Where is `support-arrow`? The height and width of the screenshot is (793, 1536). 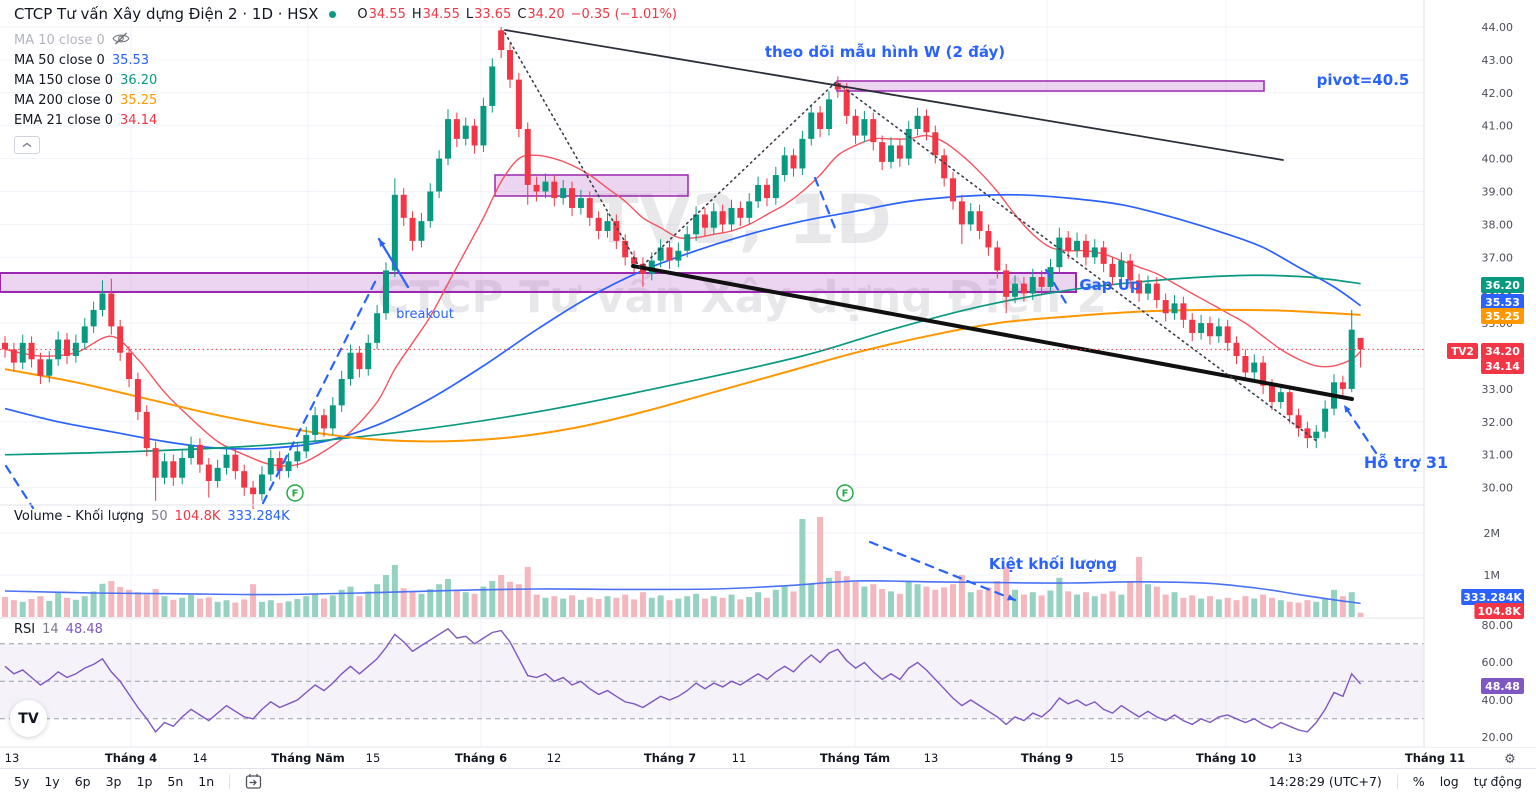
support-arrow is located at coordinates (1360, 429).